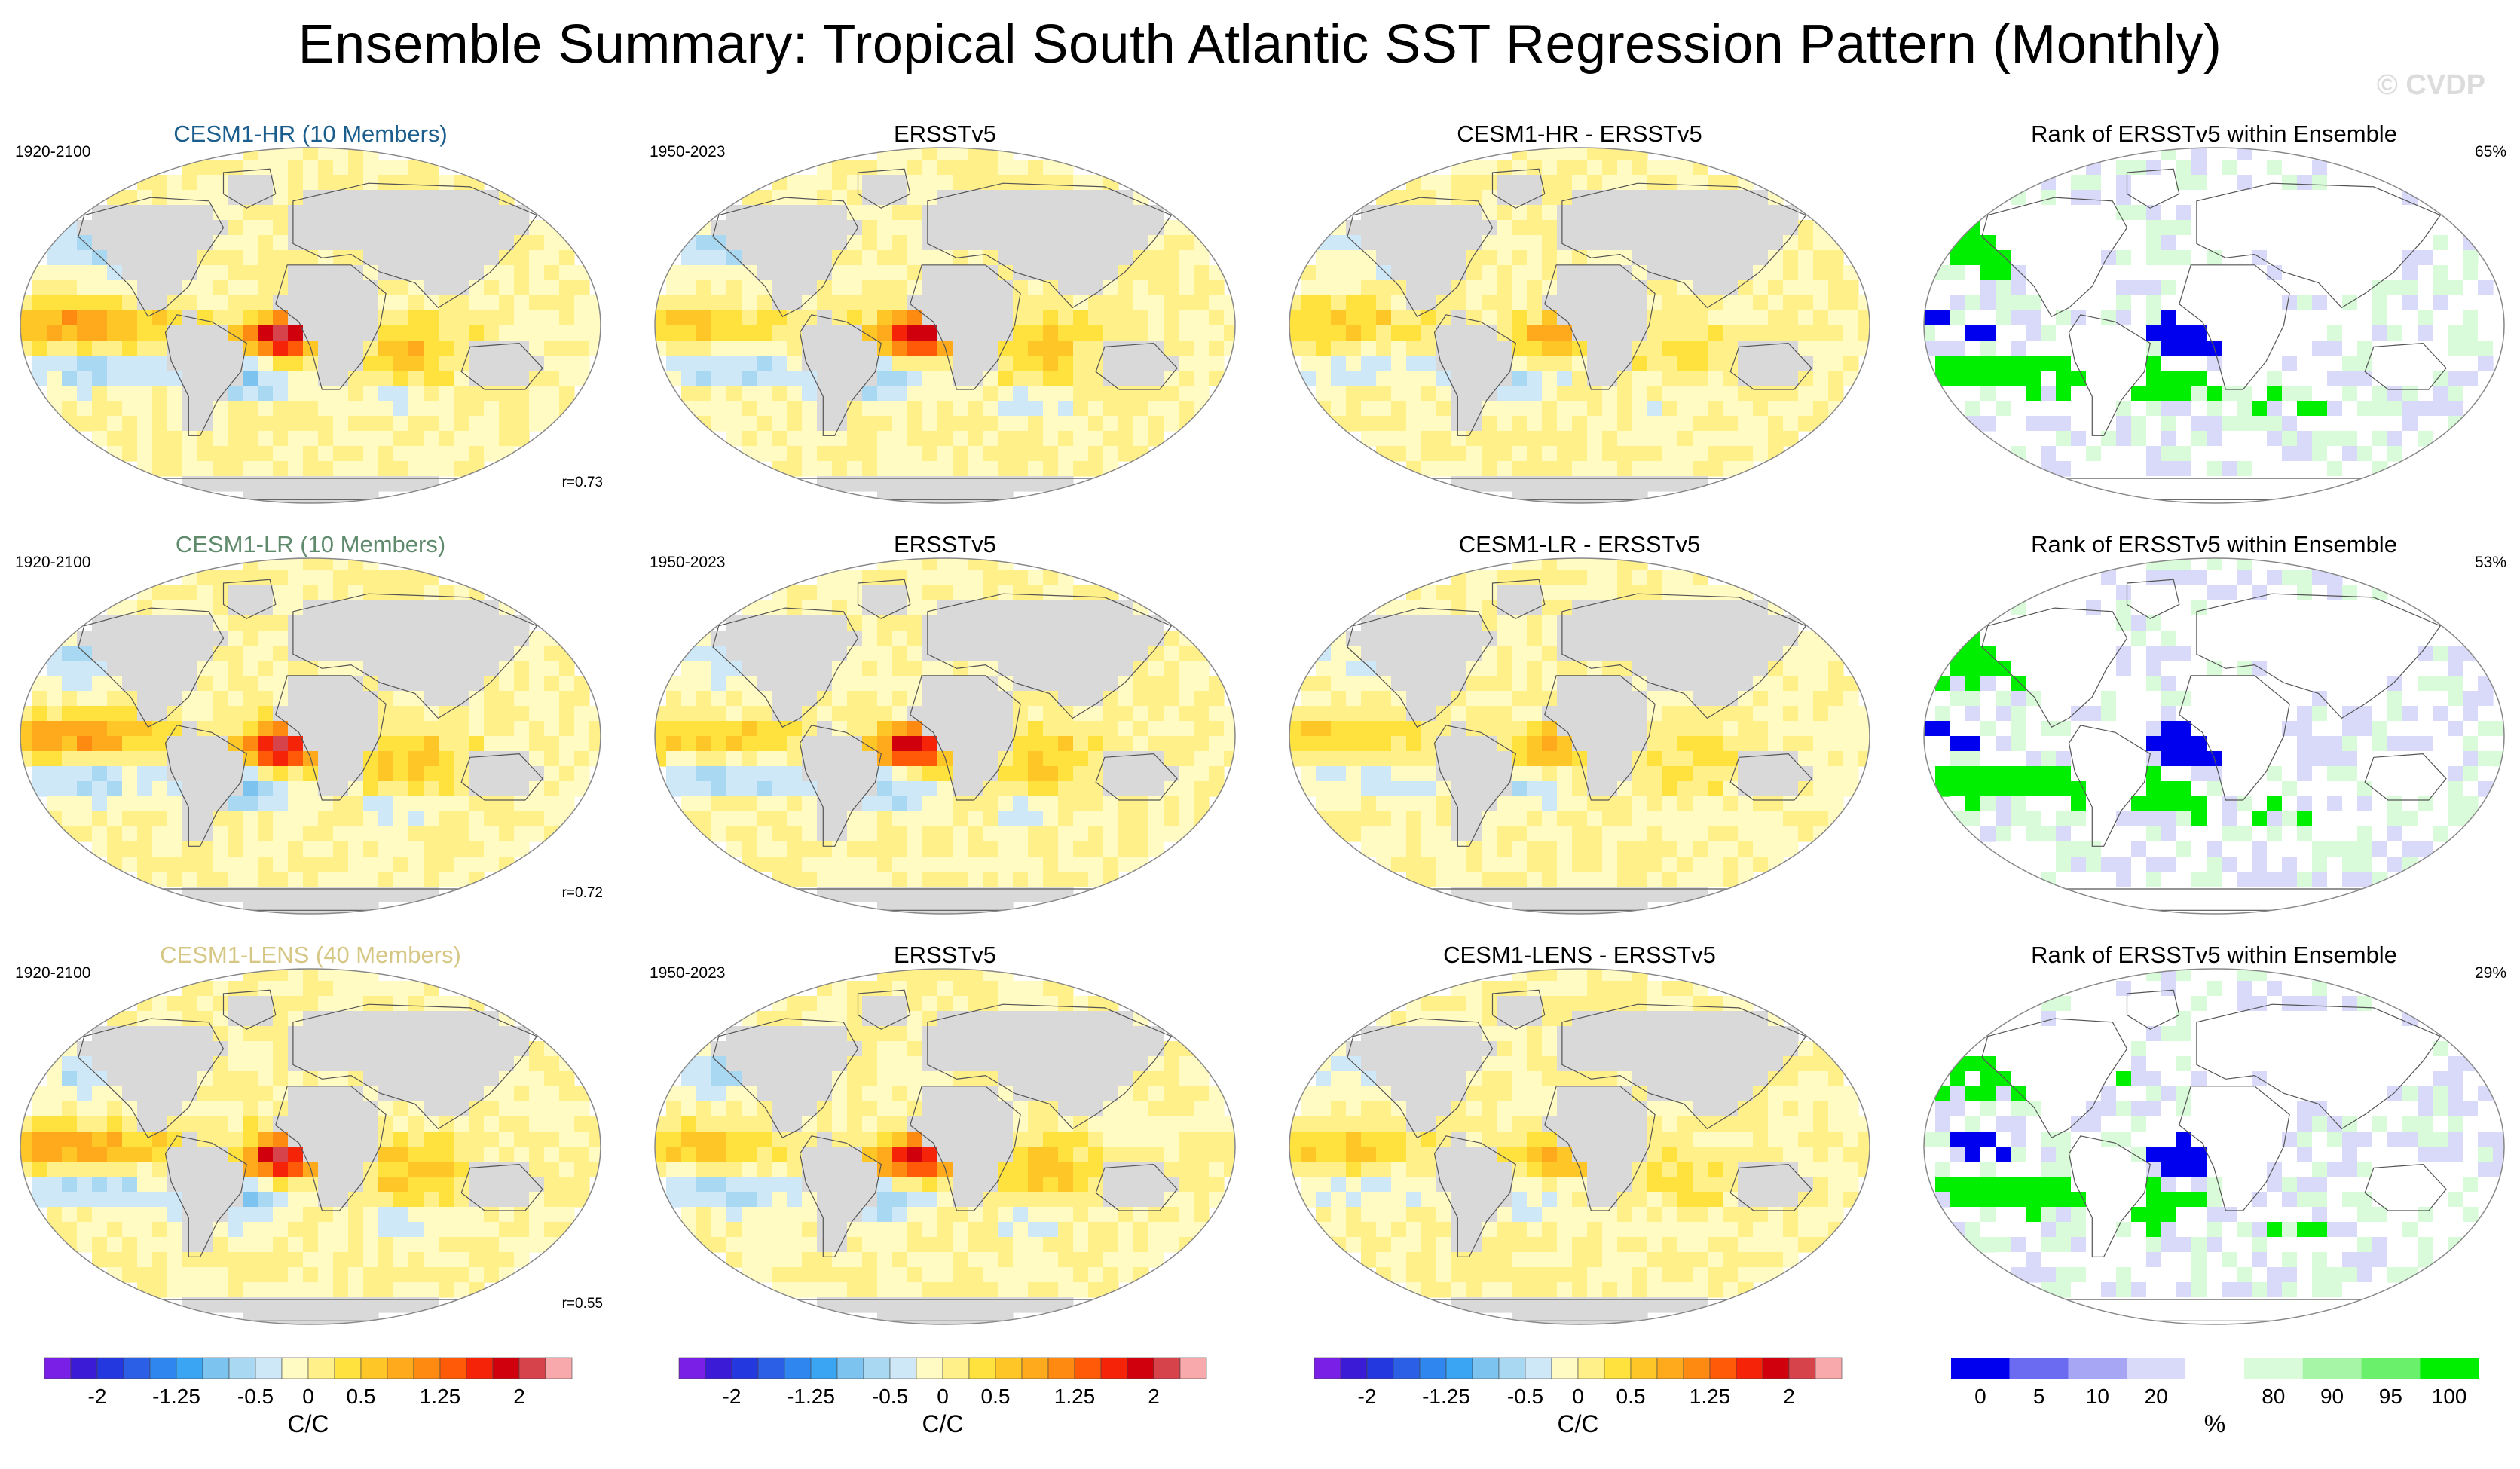  Describe the element at coordinates (1579, 325) in the screenshot. I see `field-cells` at that location.